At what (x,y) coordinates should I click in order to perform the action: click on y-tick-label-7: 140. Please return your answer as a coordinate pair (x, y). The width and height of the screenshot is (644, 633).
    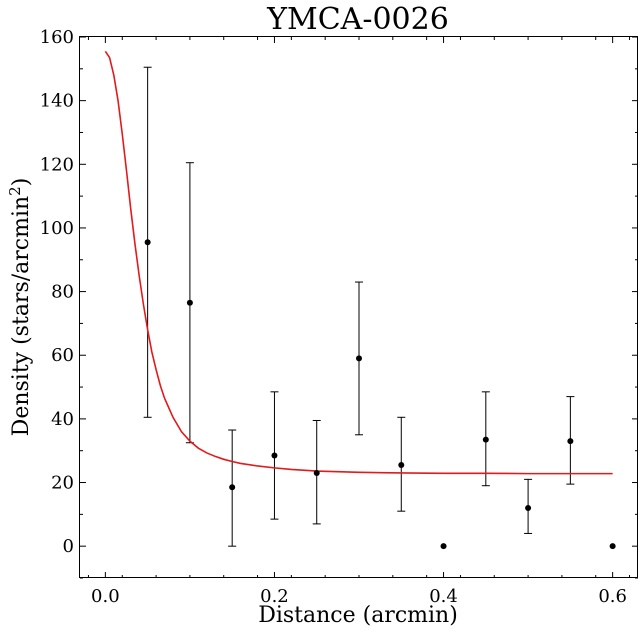
    Looking at the image, I should click on (57, 101).